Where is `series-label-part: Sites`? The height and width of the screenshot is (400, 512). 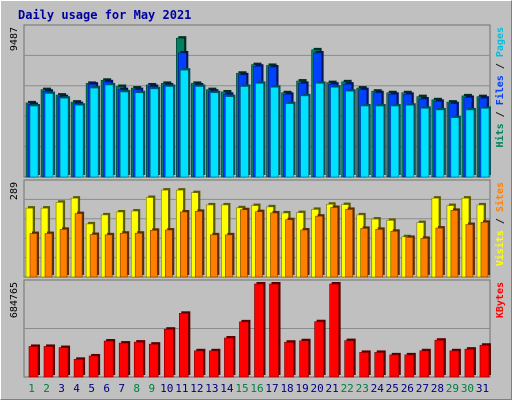
series-label-part: Sites is located at coordinates (500, 197).